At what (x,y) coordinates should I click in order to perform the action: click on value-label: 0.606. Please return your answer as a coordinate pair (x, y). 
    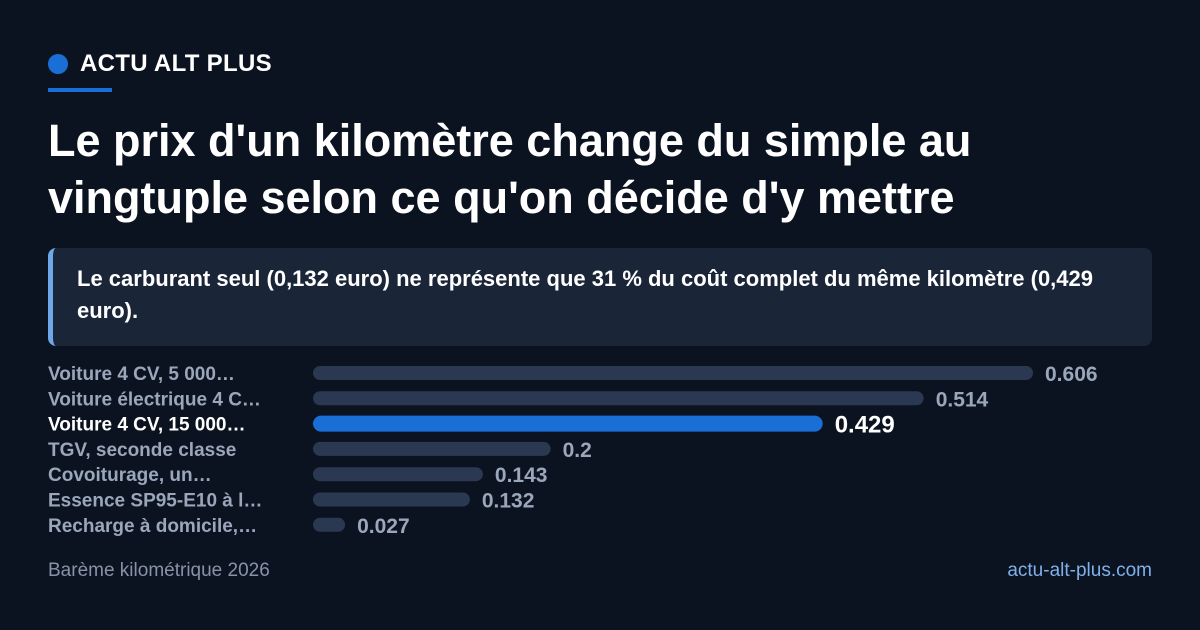
    Looking at the image, I should click on (1071, 374).